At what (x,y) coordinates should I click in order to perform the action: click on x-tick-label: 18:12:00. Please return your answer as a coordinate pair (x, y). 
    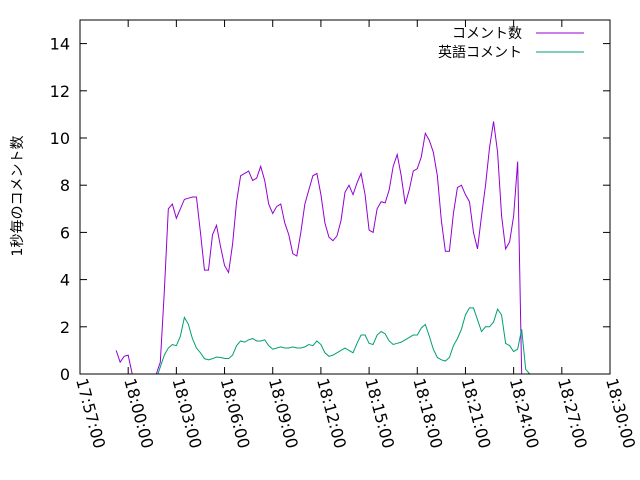
    Looking at the image, I should click on (331, 413).